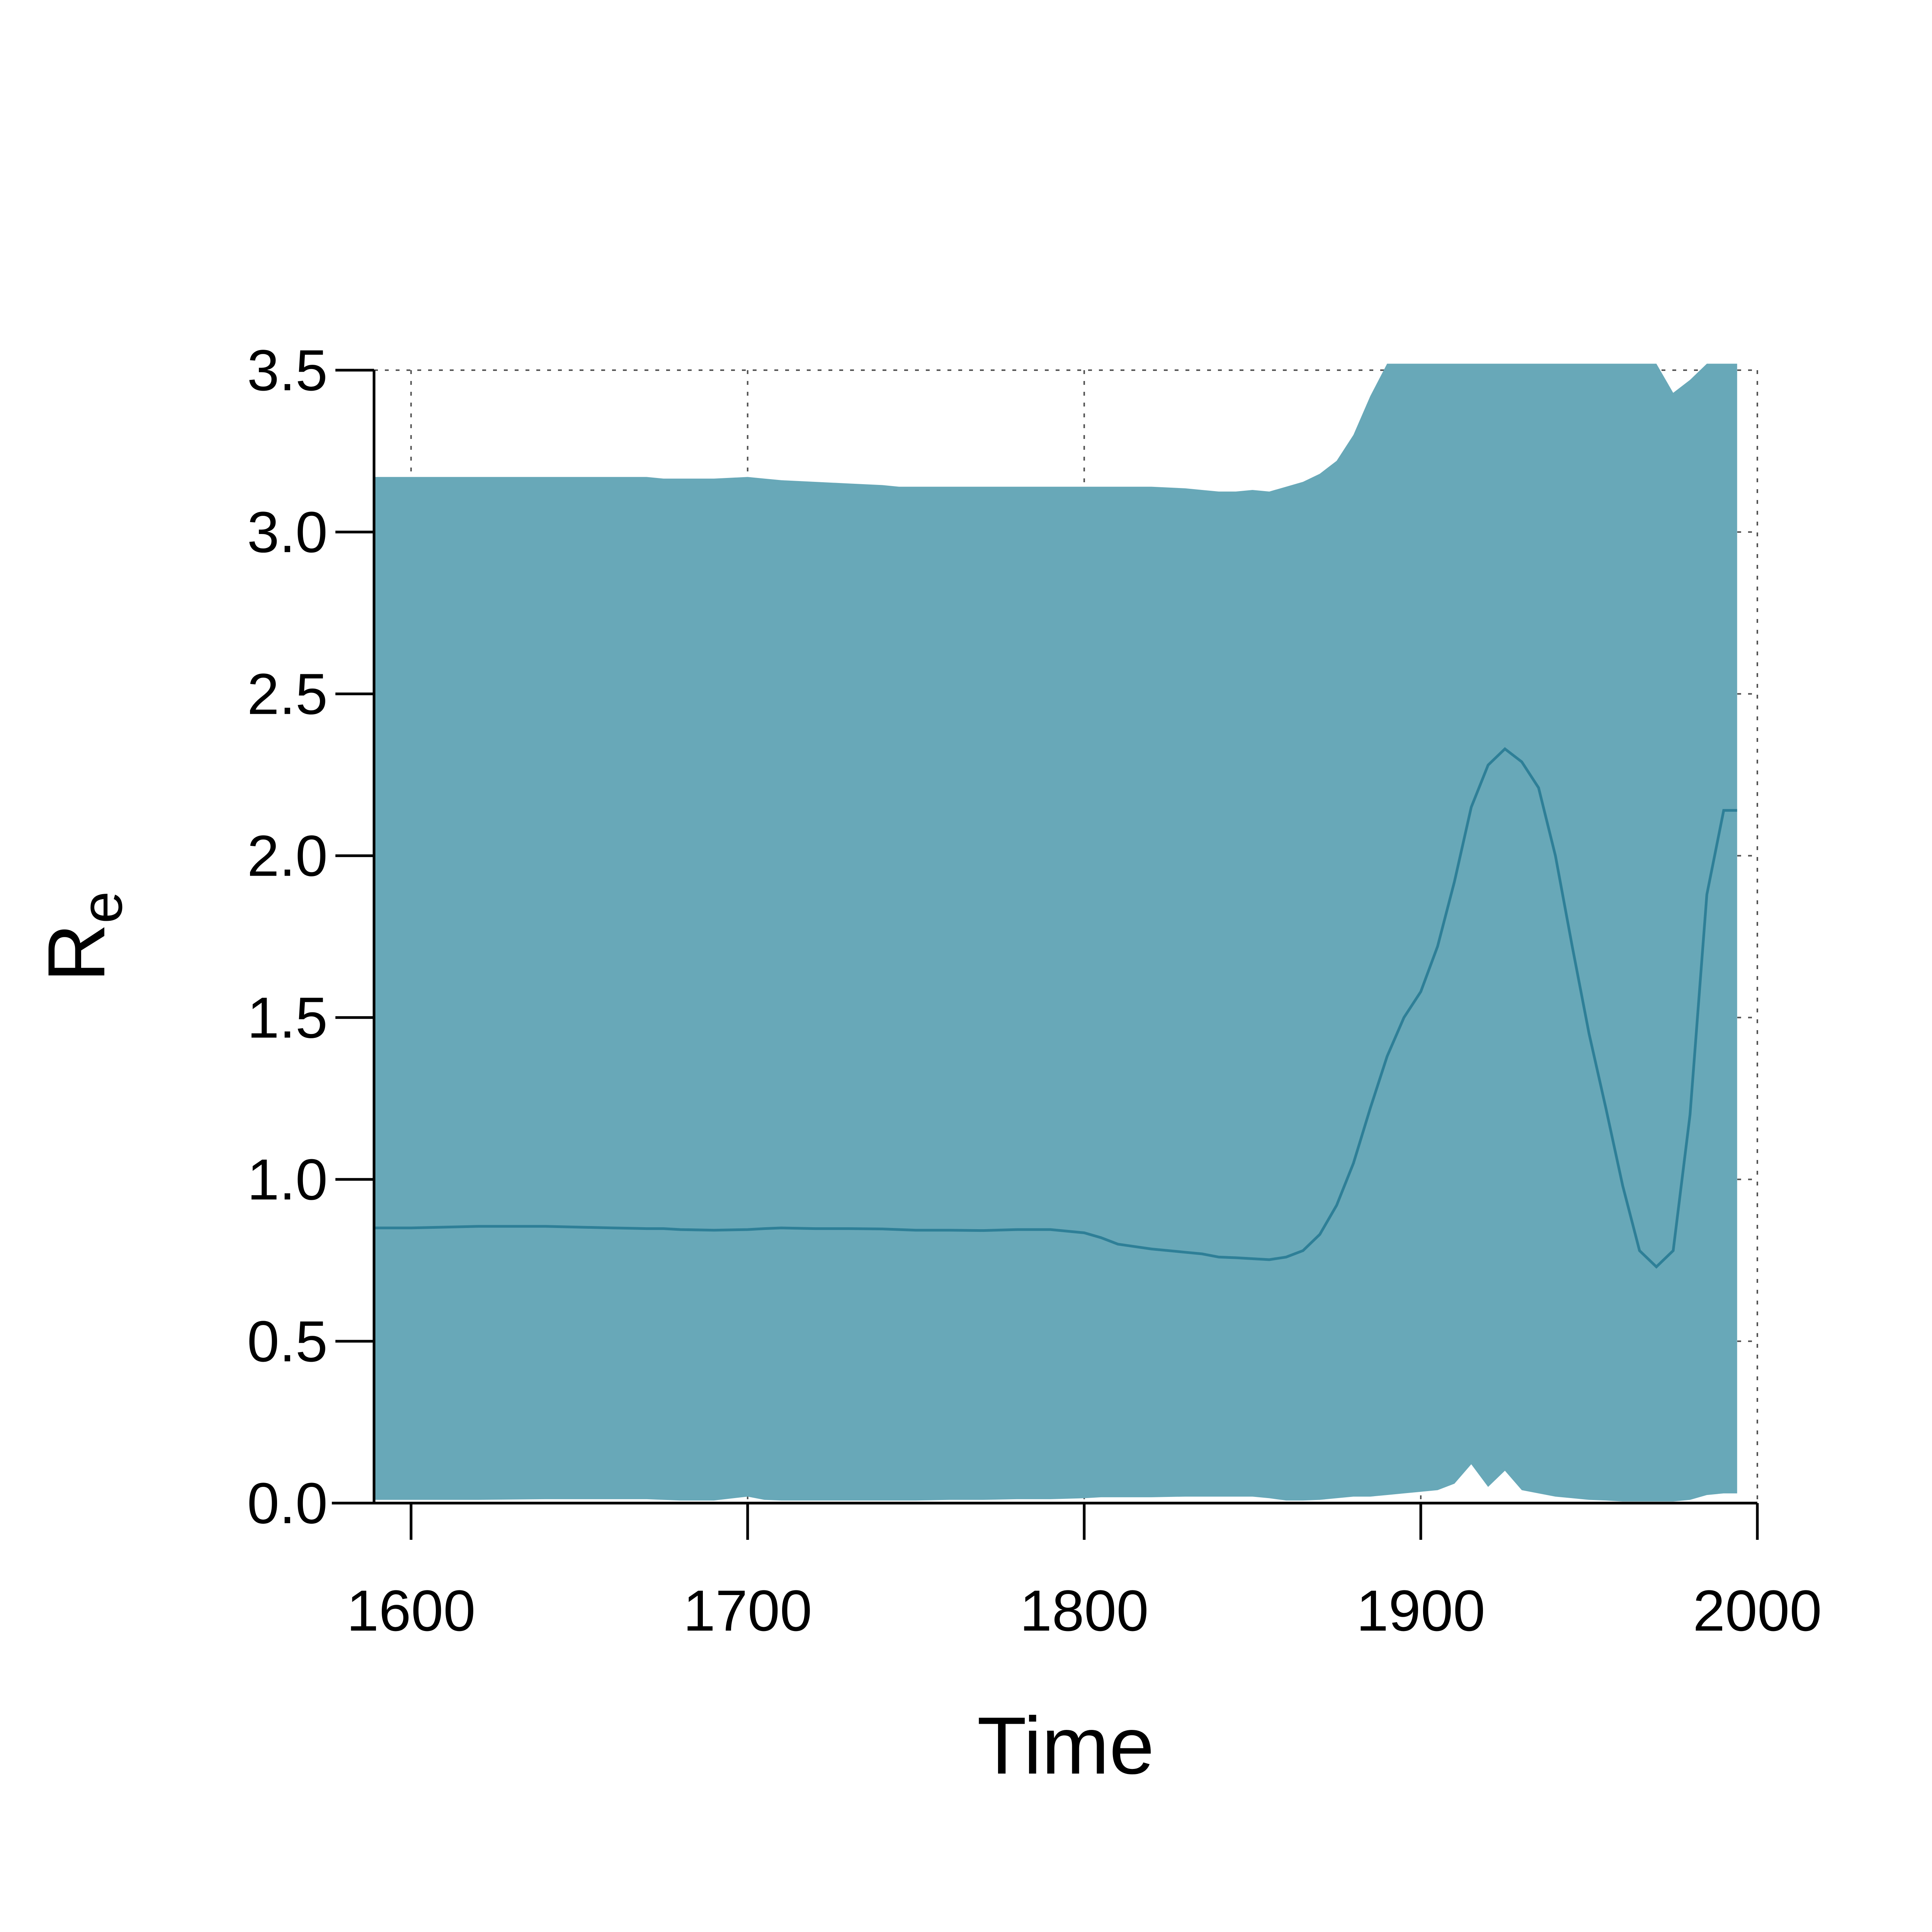  I want to click on x-tick-label-2000: 2000, so click(1757, 1611).